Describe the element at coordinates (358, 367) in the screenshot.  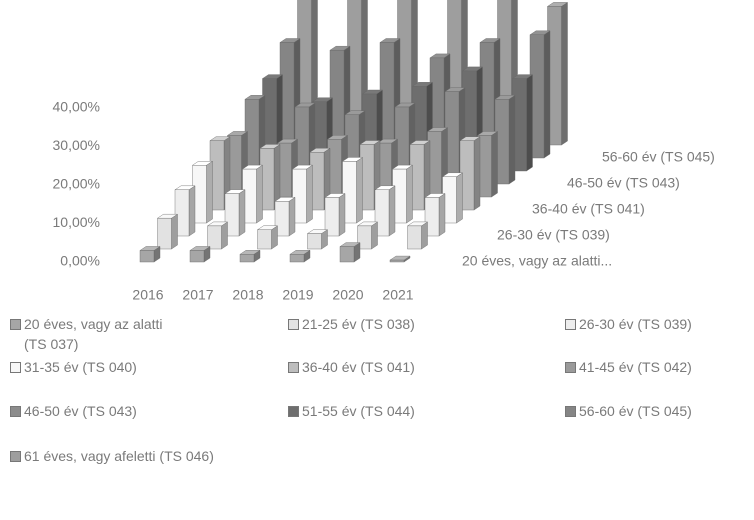
I see `legend-label: 36-40 év (TS 041)` at that location.